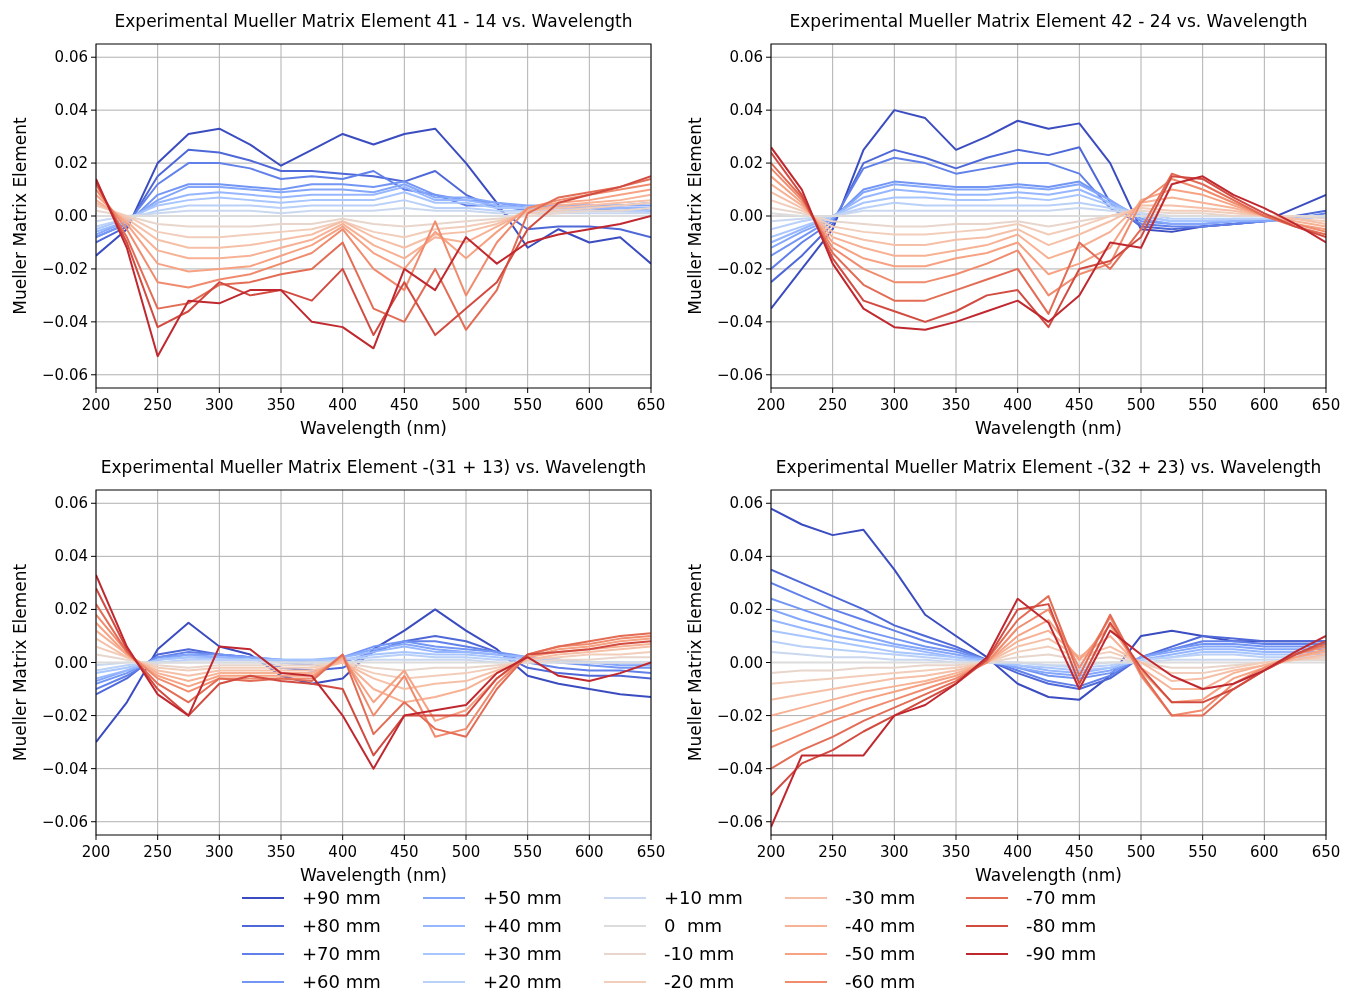 This screenshot has width=1369, height=999. What do you see at coordinates (1048, 21) in the screenshot?
I see `chart-title: Experimental Mueller Matrix Element 42 - 24 vs. Wavelength` at bounding box center [1048, 21].